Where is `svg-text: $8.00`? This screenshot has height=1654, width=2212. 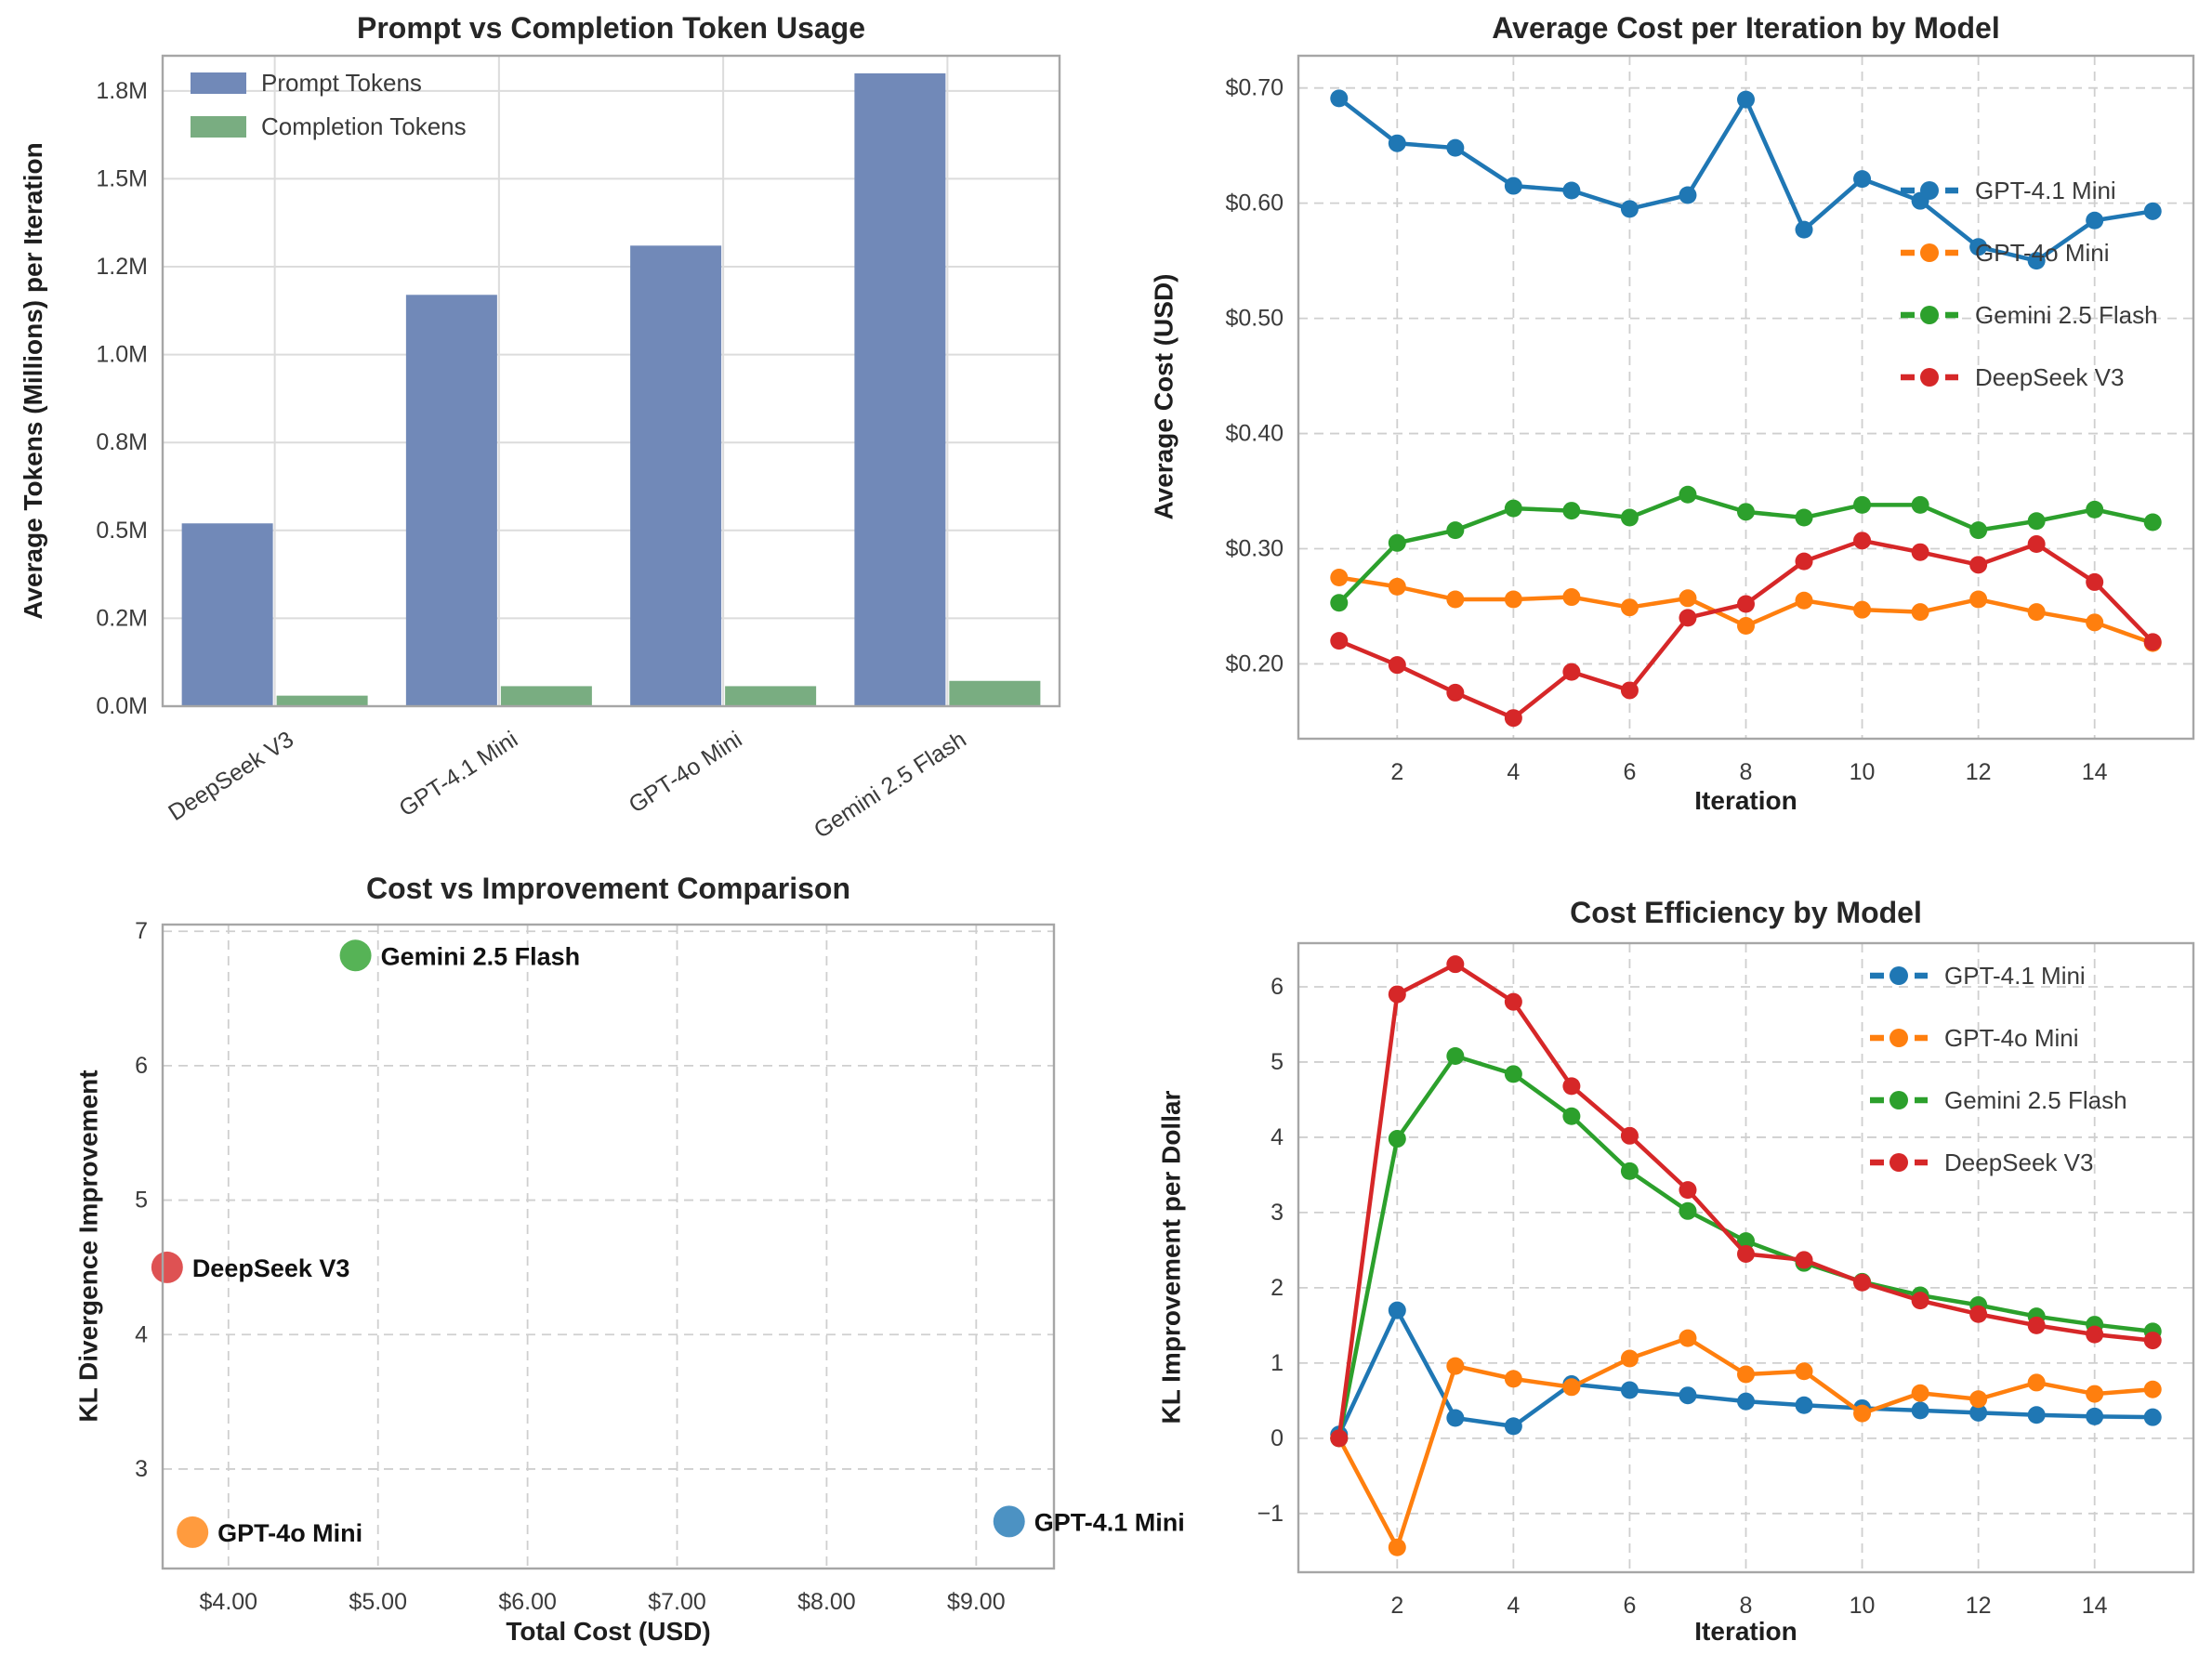
svg-text: $8.00 is located at coordinates (826, 1602).